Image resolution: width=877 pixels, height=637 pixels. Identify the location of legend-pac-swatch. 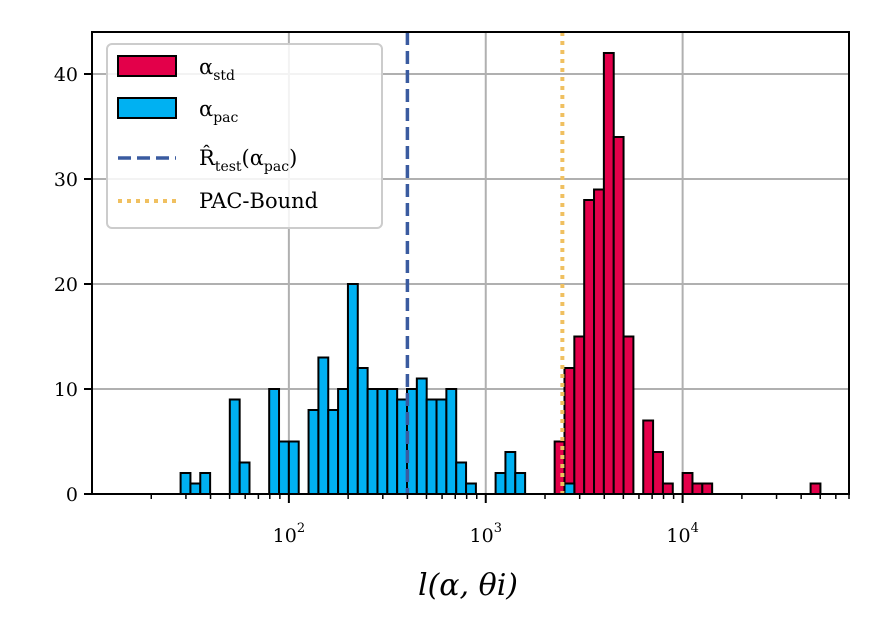
(147, 108).